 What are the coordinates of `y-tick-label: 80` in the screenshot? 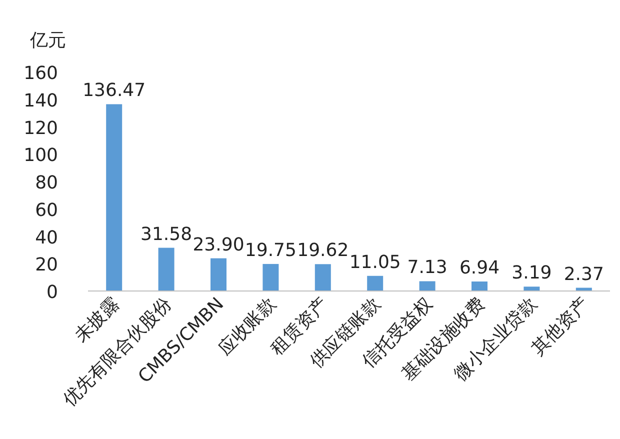 It's located at (46, 183).